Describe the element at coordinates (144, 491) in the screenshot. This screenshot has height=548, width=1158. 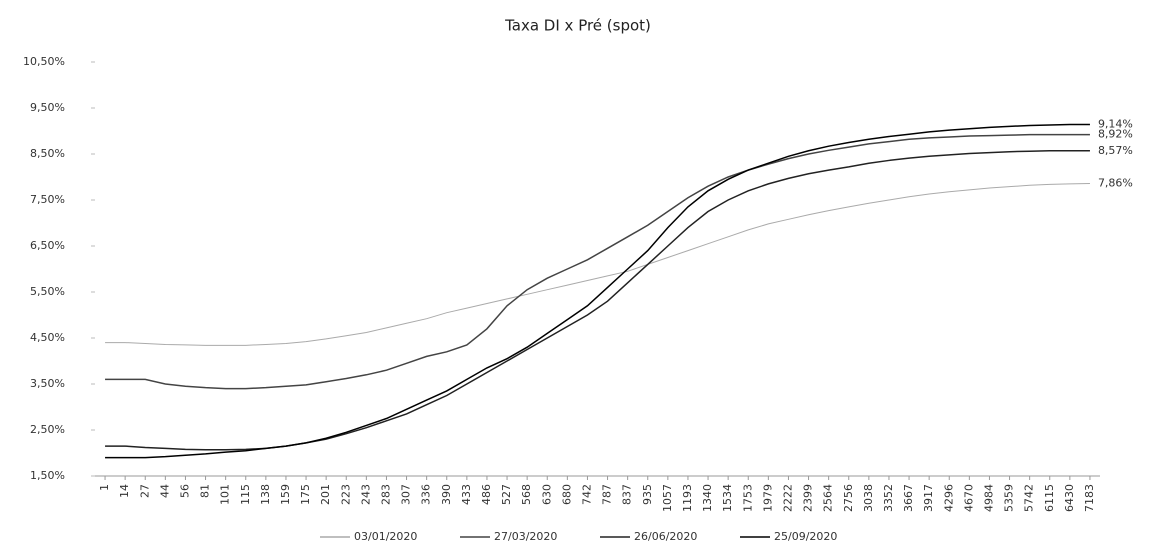
I see `x-tick-label: 27` at that location.